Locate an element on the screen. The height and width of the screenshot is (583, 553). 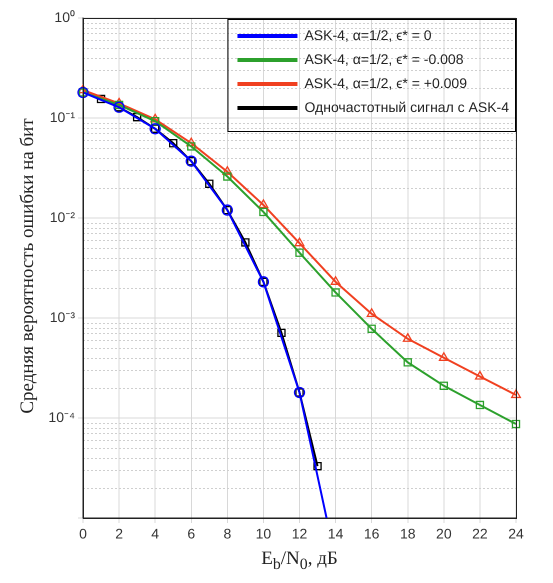
x-tick-label: 0 is located at coordinates (83, 533).